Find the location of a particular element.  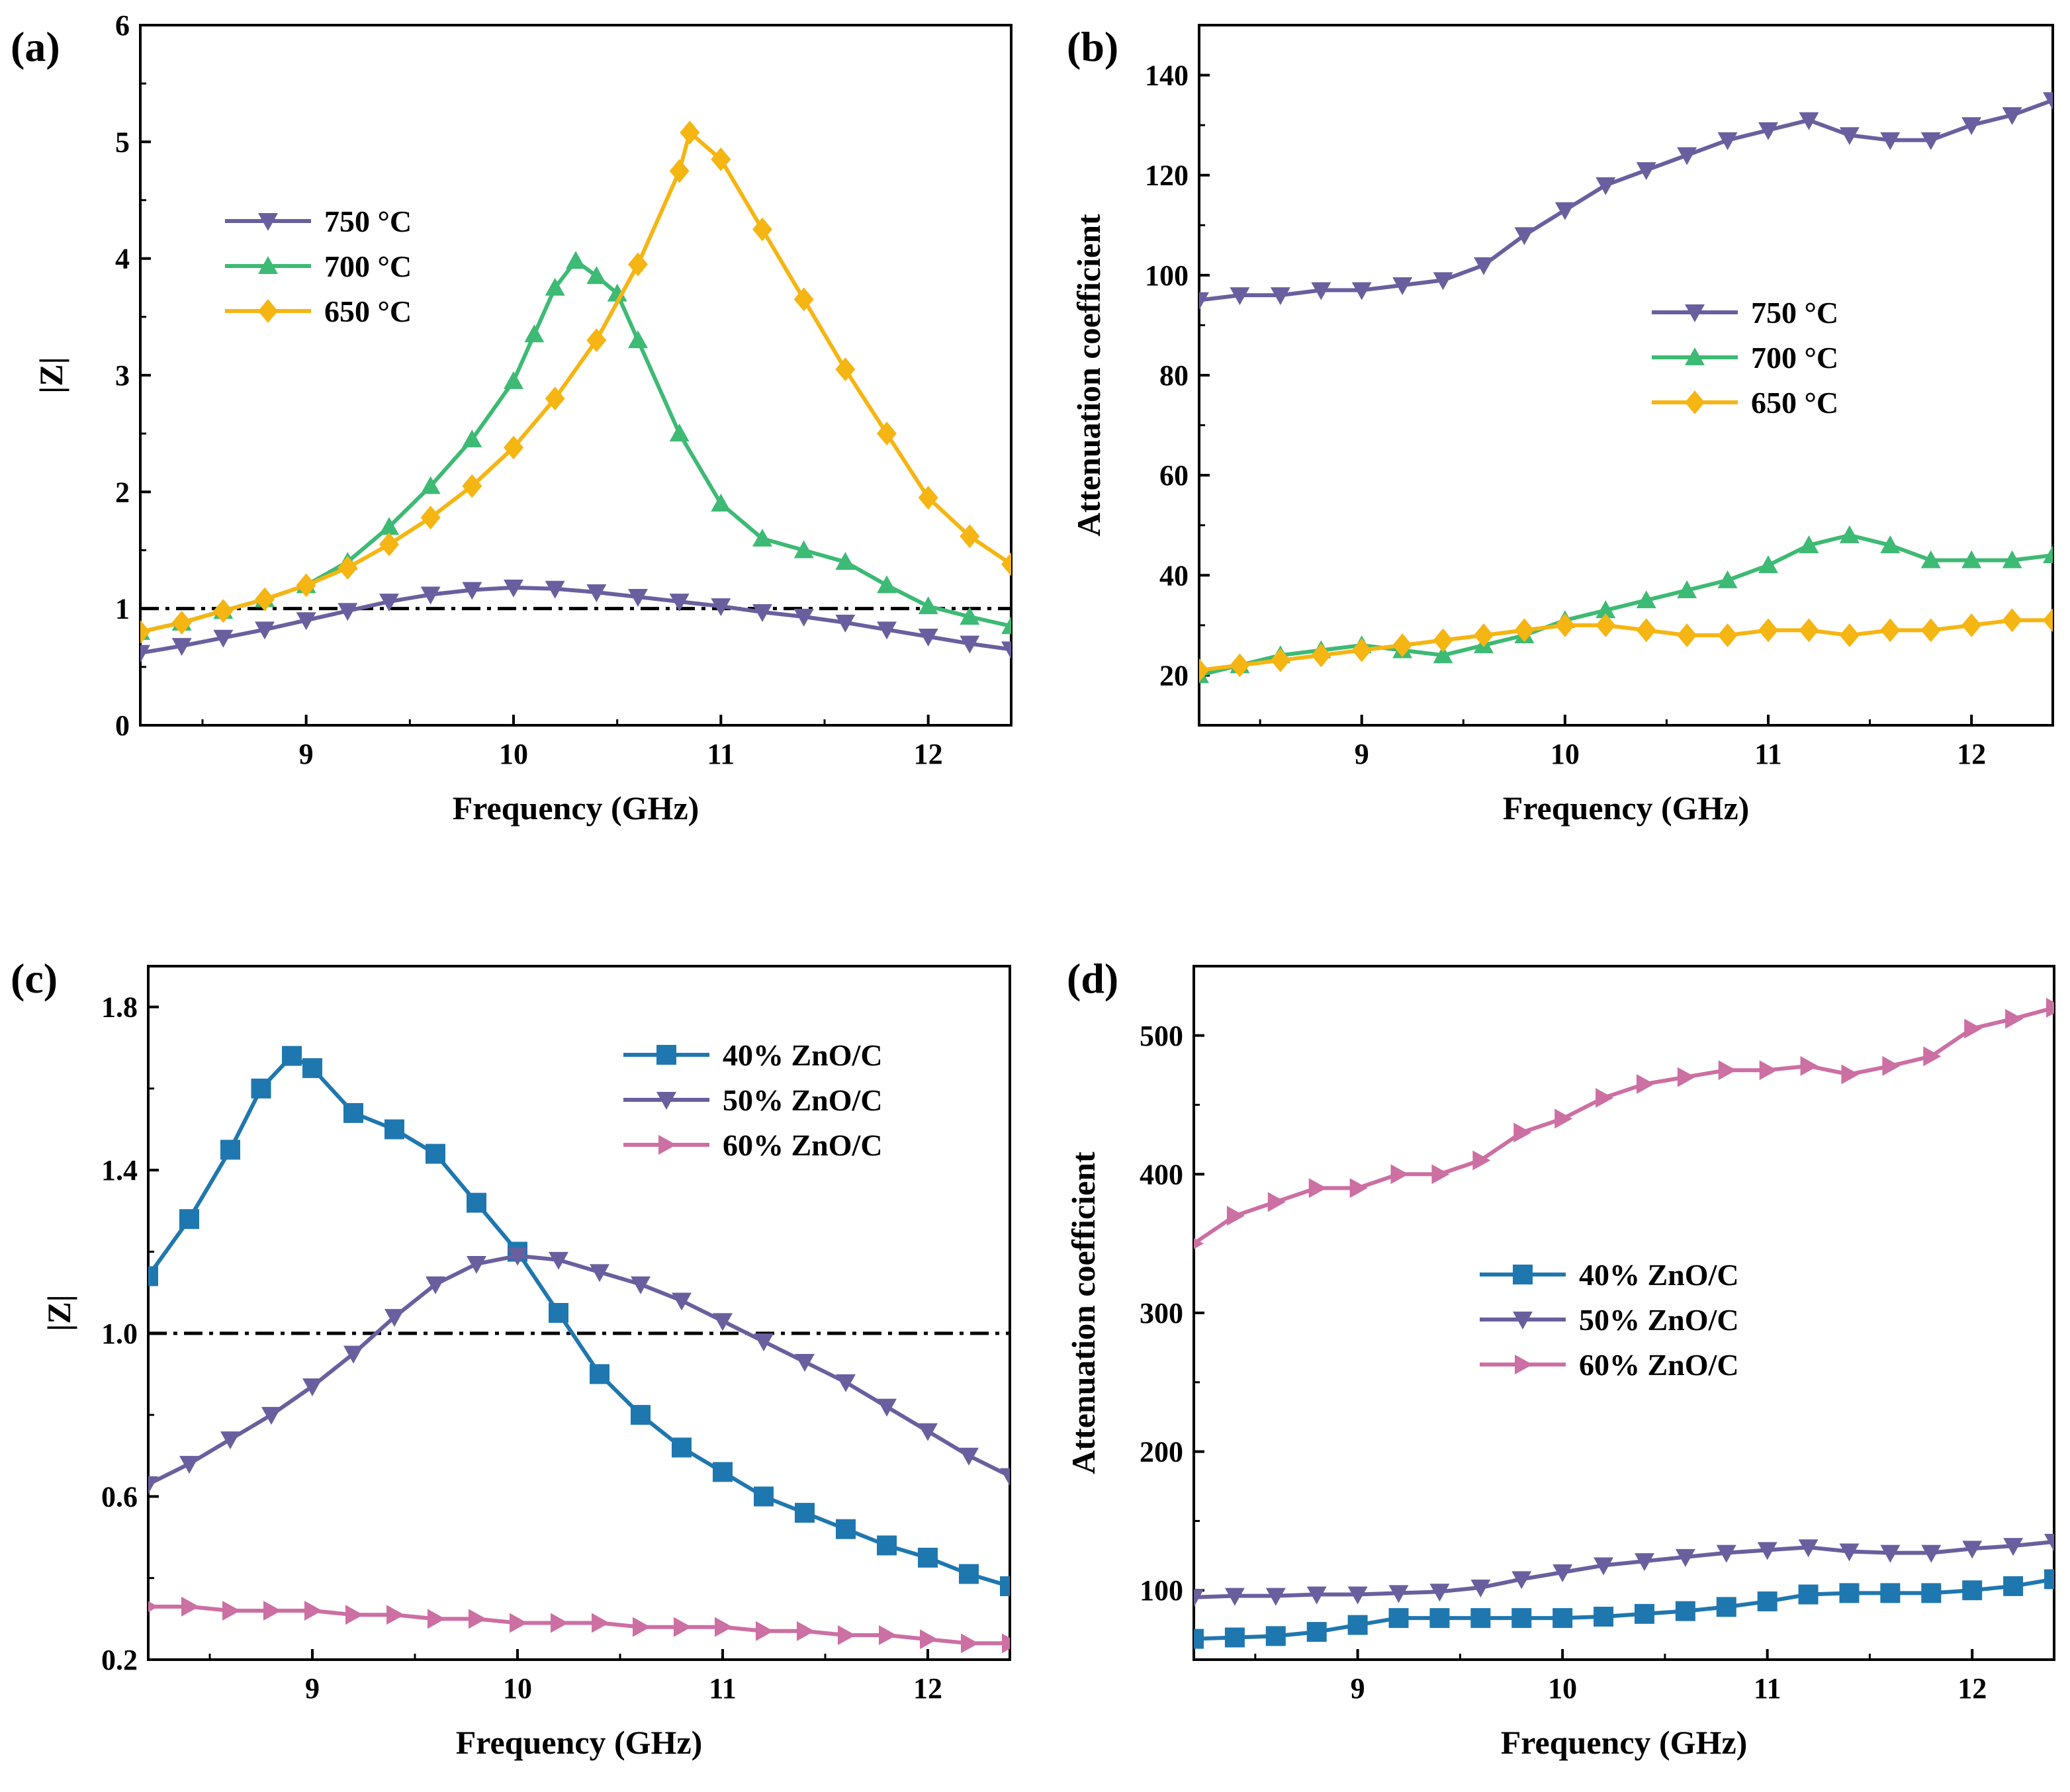

y-axis-title: Attenuation coefficient is located at coordinates (1088, 375).